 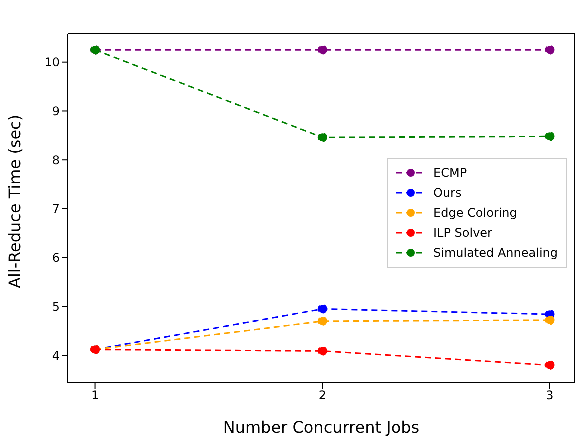 What do you see at coordinates (451, 173) in the screenshot?
I see `legend-label: ECMP` at bounding box center [451, 173].